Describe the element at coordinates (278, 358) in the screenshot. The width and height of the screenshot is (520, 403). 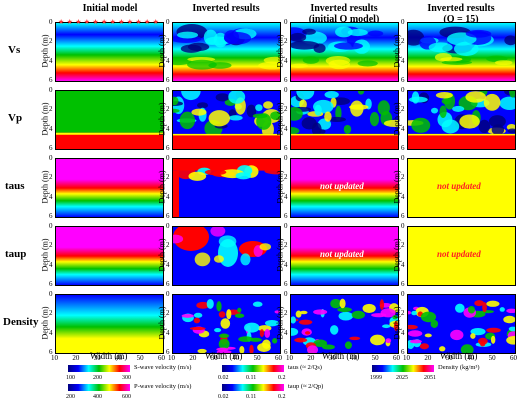
I see `width-tick: 60` at that location.